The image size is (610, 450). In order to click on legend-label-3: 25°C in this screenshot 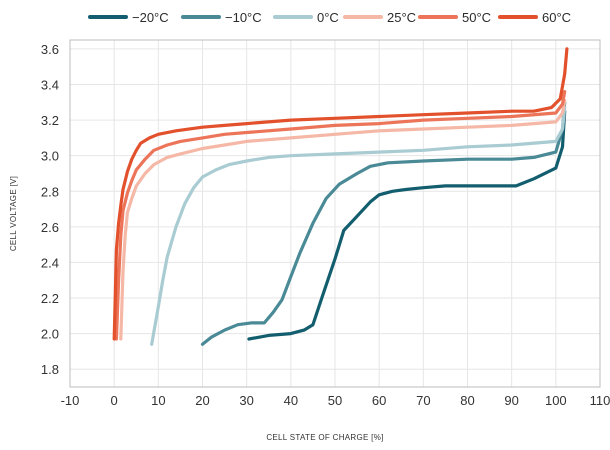, I will do `click(401, 17)`.